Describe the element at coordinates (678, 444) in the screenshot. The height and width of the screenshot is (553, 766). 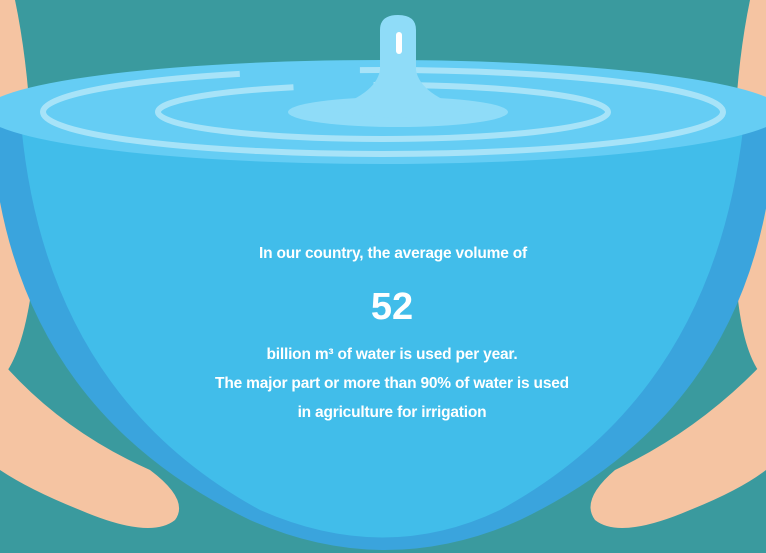
I see `right-hand-fingers` at that location.